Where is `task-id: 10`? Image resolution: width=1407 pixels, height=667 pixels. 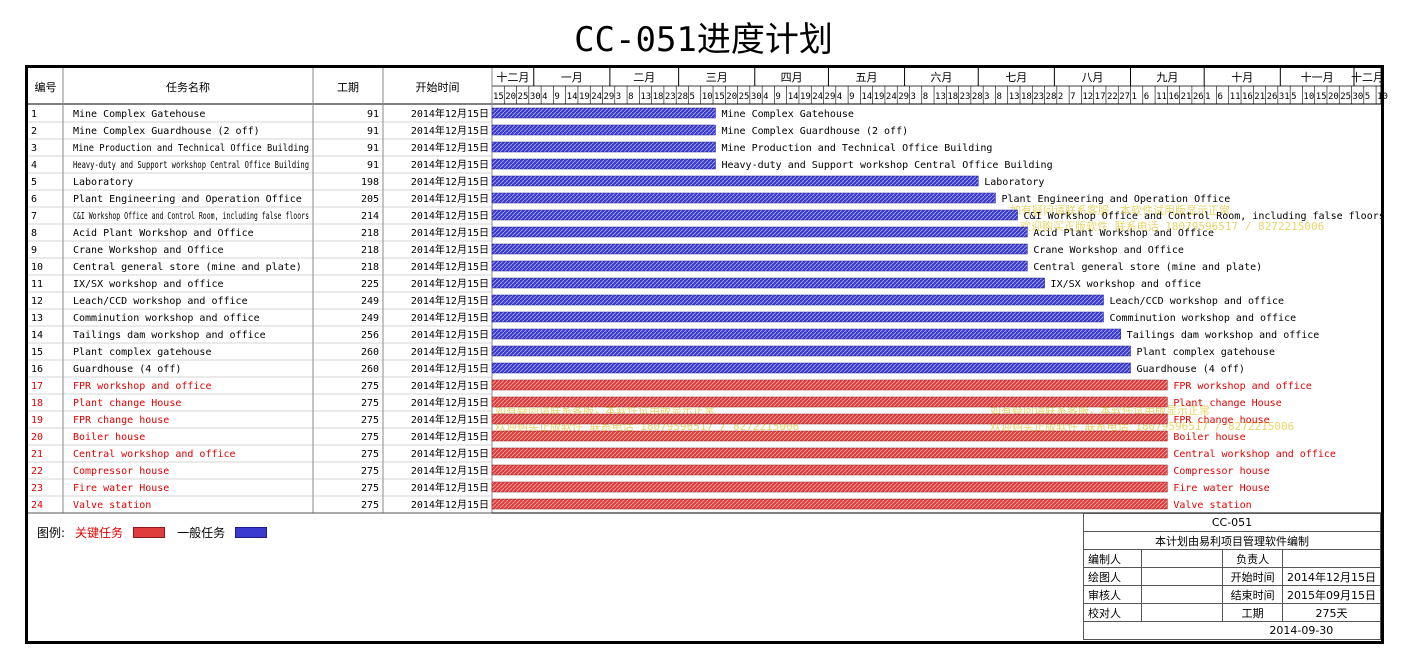
task-id: 10 is located at coordinates (37, 267).